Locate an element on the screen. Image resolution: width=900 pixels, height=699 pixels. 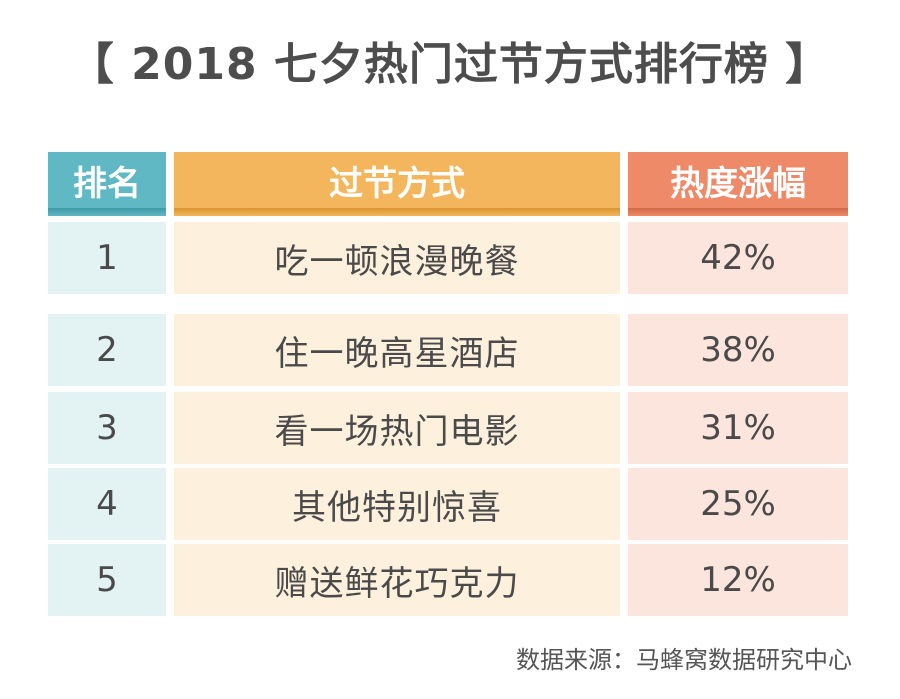
header-rank: 排名 is located at coordinates (107, 184).